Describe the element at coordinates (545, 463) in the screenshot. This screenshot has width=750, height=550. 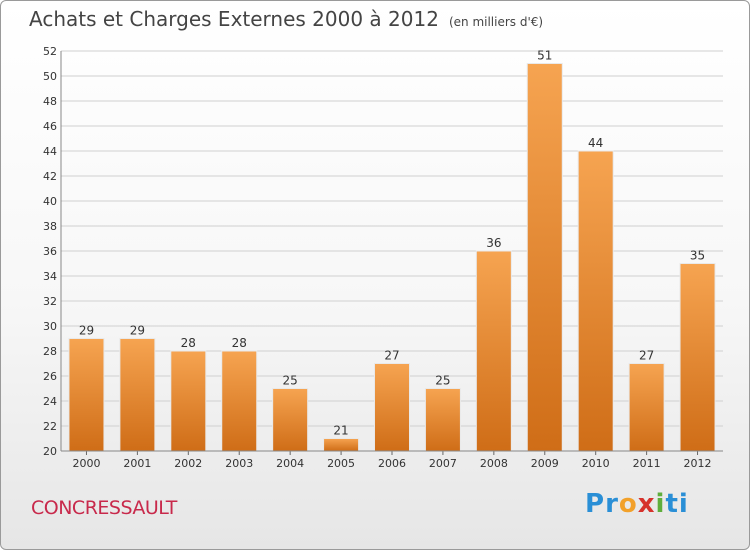
I see `x-tick-label: 2009` at that location.